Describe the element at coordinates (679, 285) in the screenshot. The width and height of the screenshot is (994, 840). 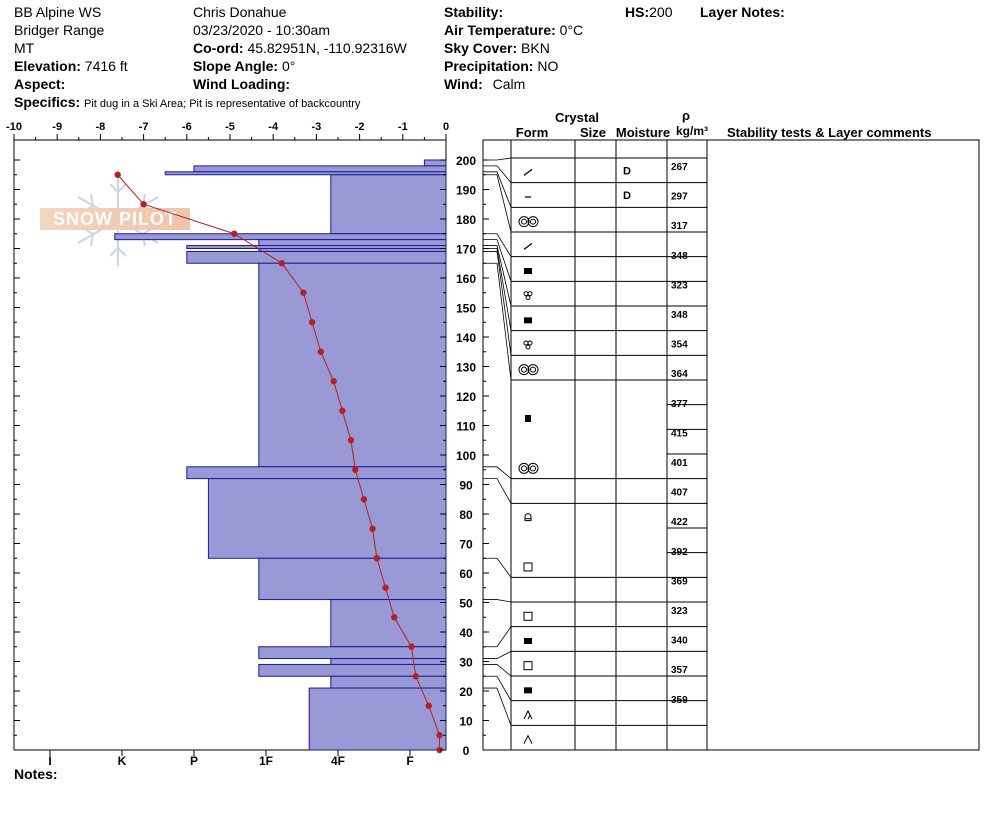
I see `density-value: 323` at that location.